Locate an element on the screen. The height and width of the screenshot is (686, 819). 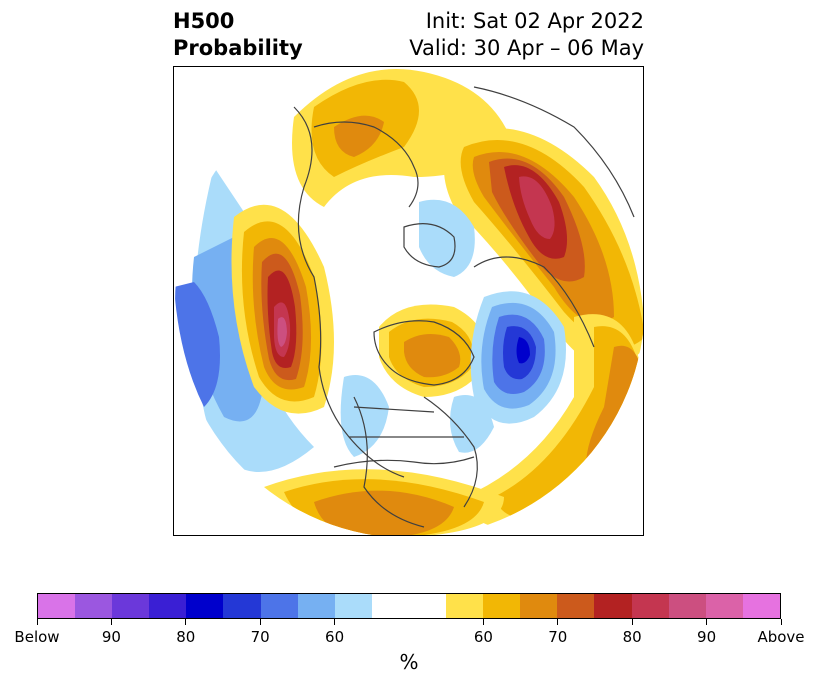
title-line-2: Probability is located at coordinates (238, 48).